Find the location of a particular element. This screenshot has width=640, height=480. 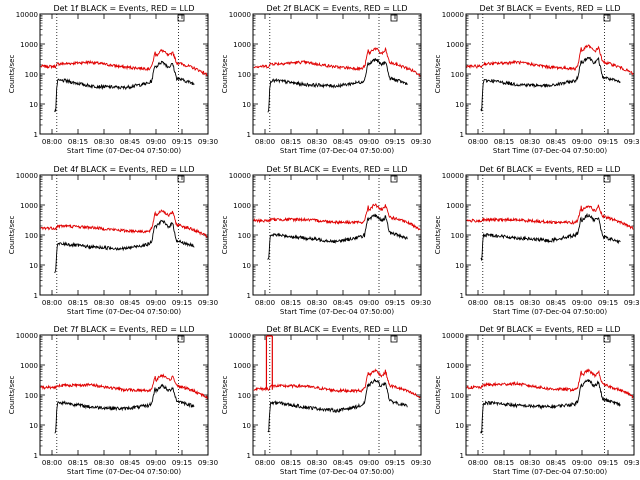

panel-title: Det 6f BLACK = Events, RED = LLD is located at coordinates (549, 169).